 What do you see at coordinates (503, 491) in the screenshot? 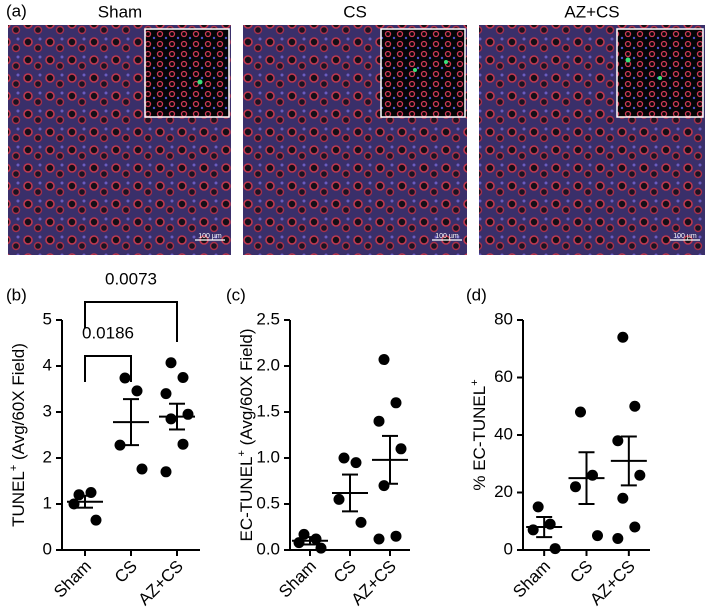
I see `y-tick-label: 20` at bounding box center [503, 491].